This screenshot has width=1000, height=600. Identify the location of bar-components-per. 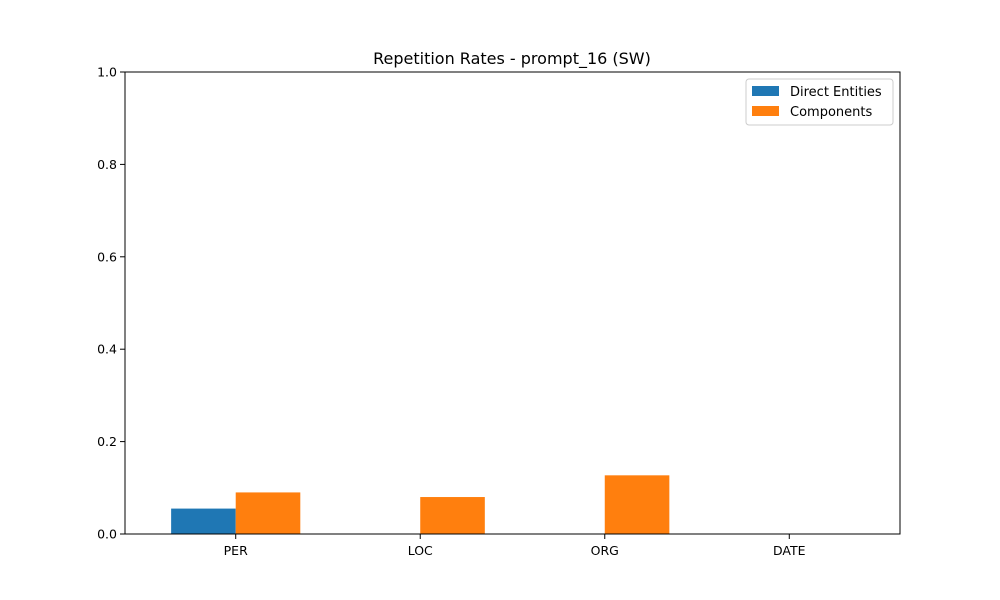
(268, 513).